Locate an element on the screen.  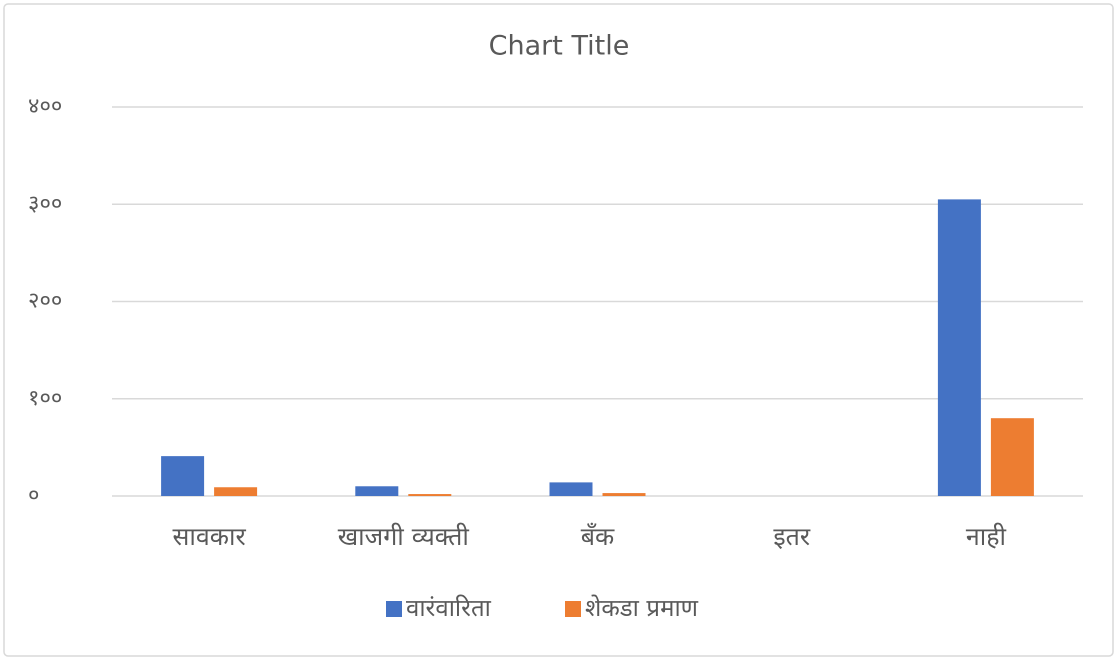
x-tick-label: सावकार is located at coordinates (210, 536).